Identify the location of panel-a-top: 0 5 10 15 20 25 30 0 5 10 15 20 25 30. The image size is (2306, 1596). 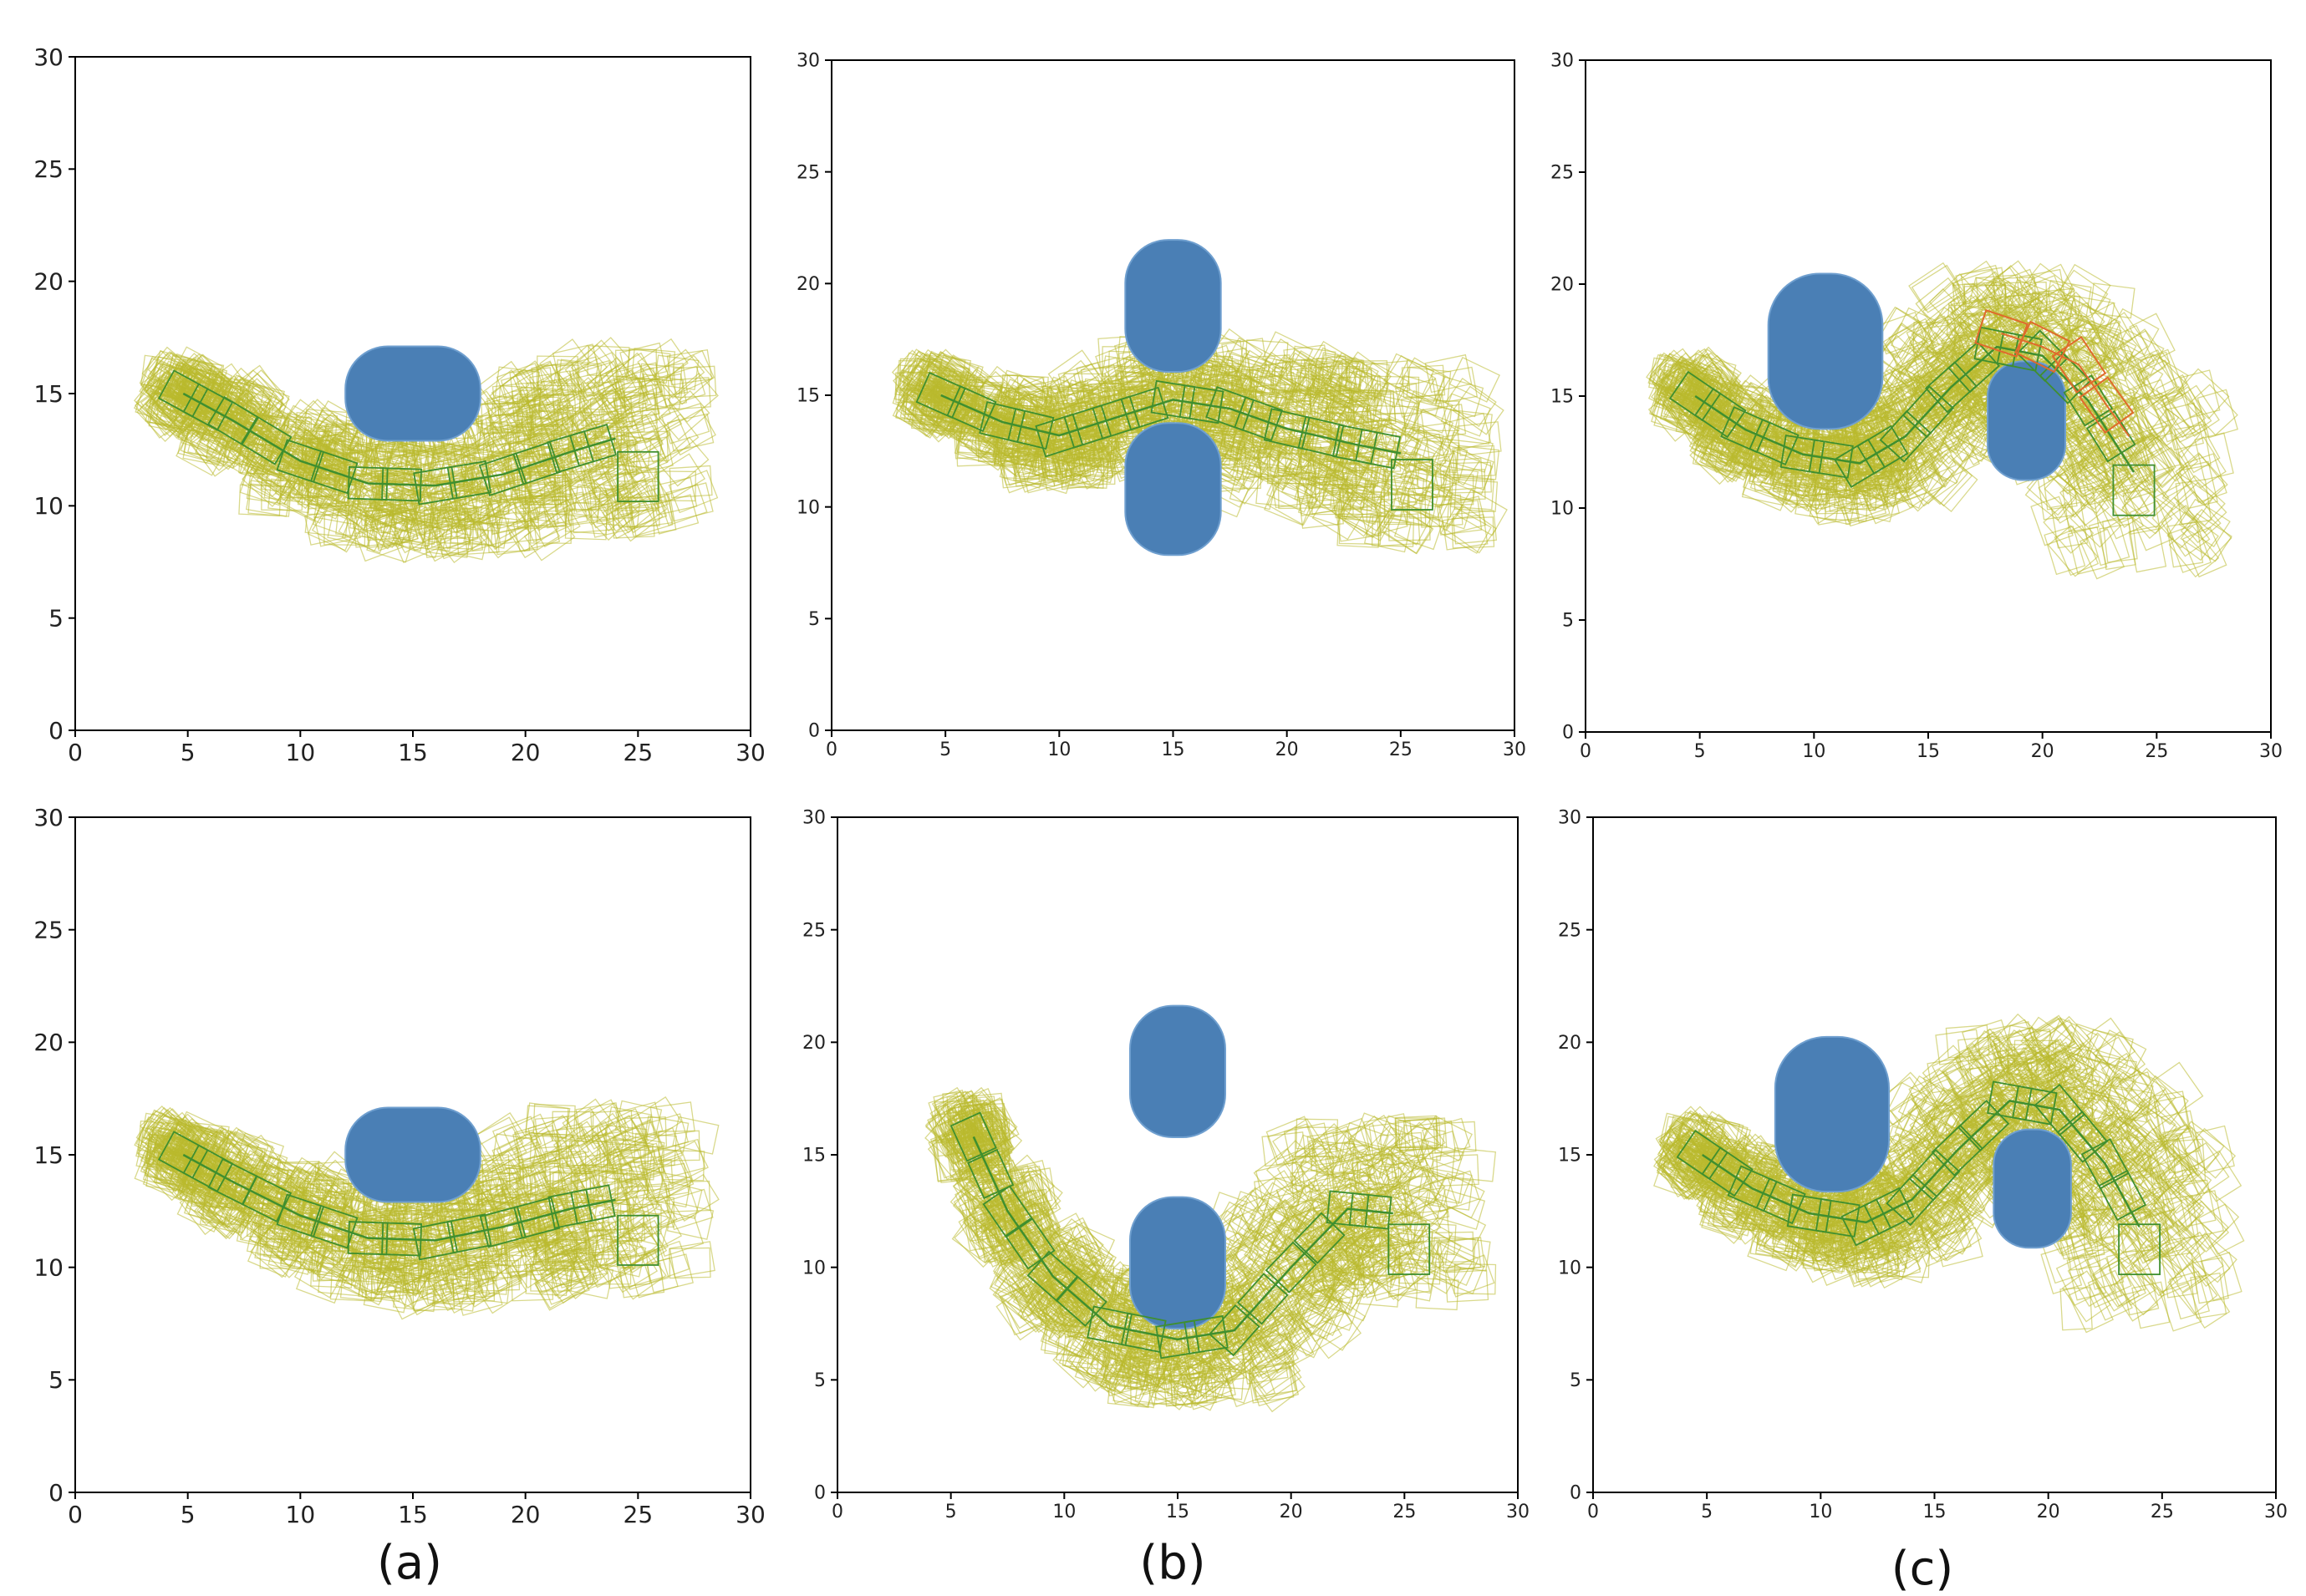
(399, 404).